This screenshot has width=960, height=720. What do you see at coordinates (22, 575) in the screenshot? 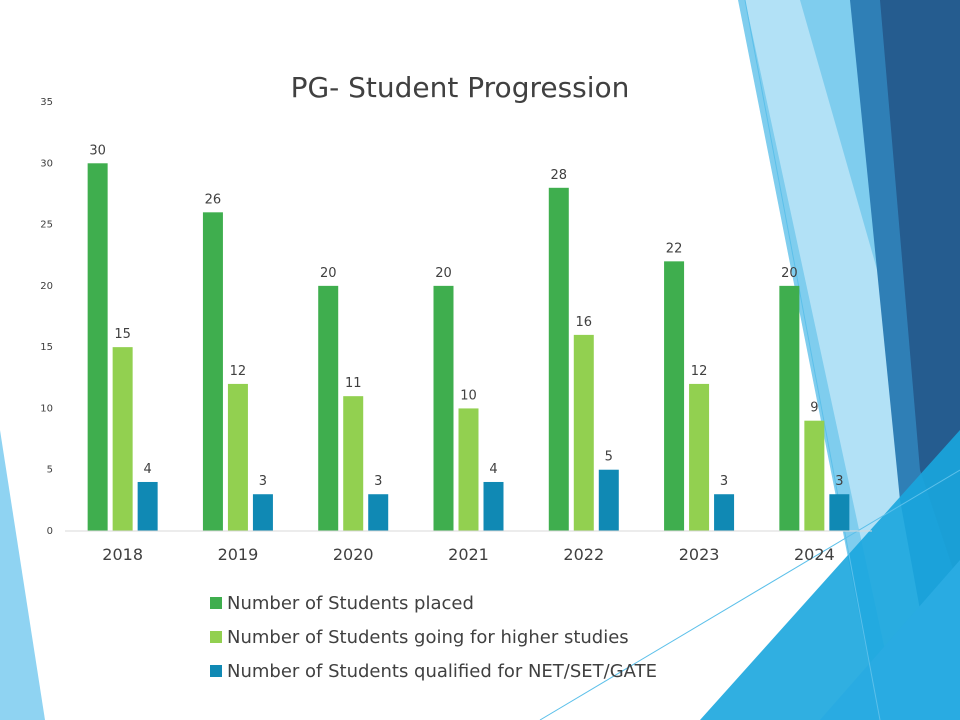
I see `left-edge-accent-shape` at bounding box center [22, 575].